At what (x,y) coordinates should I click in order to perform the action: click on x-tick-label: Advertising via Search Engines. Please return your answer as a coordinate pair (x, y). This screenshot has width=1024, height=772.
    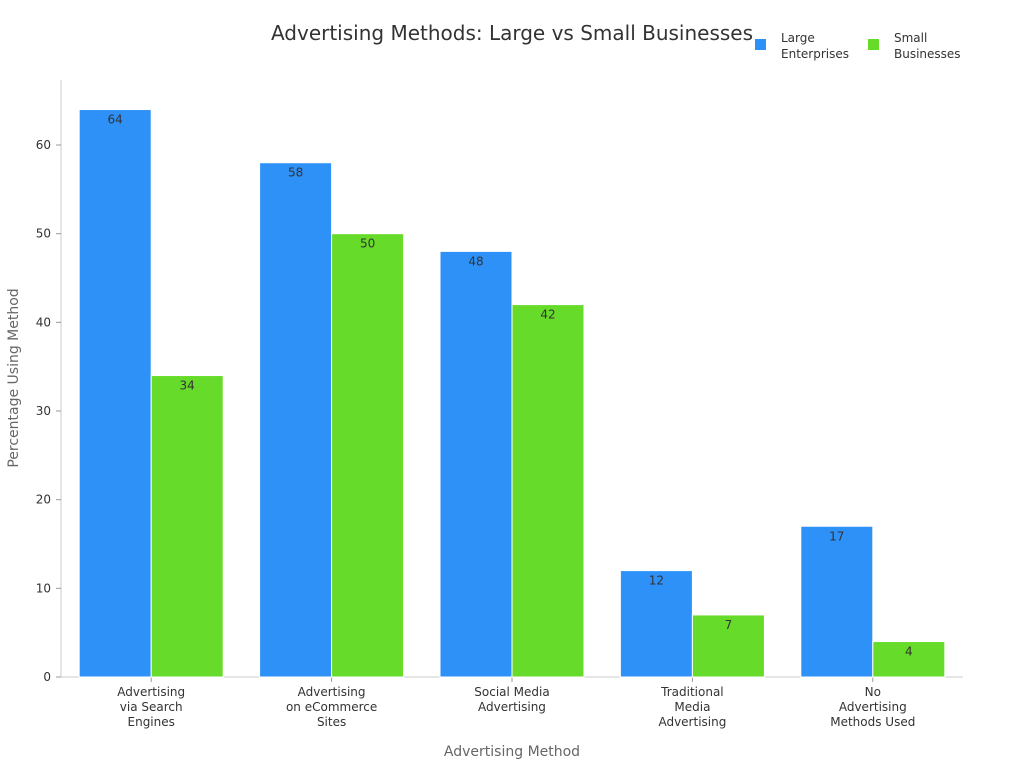
    Looking at the image, I should click on (151, 707).